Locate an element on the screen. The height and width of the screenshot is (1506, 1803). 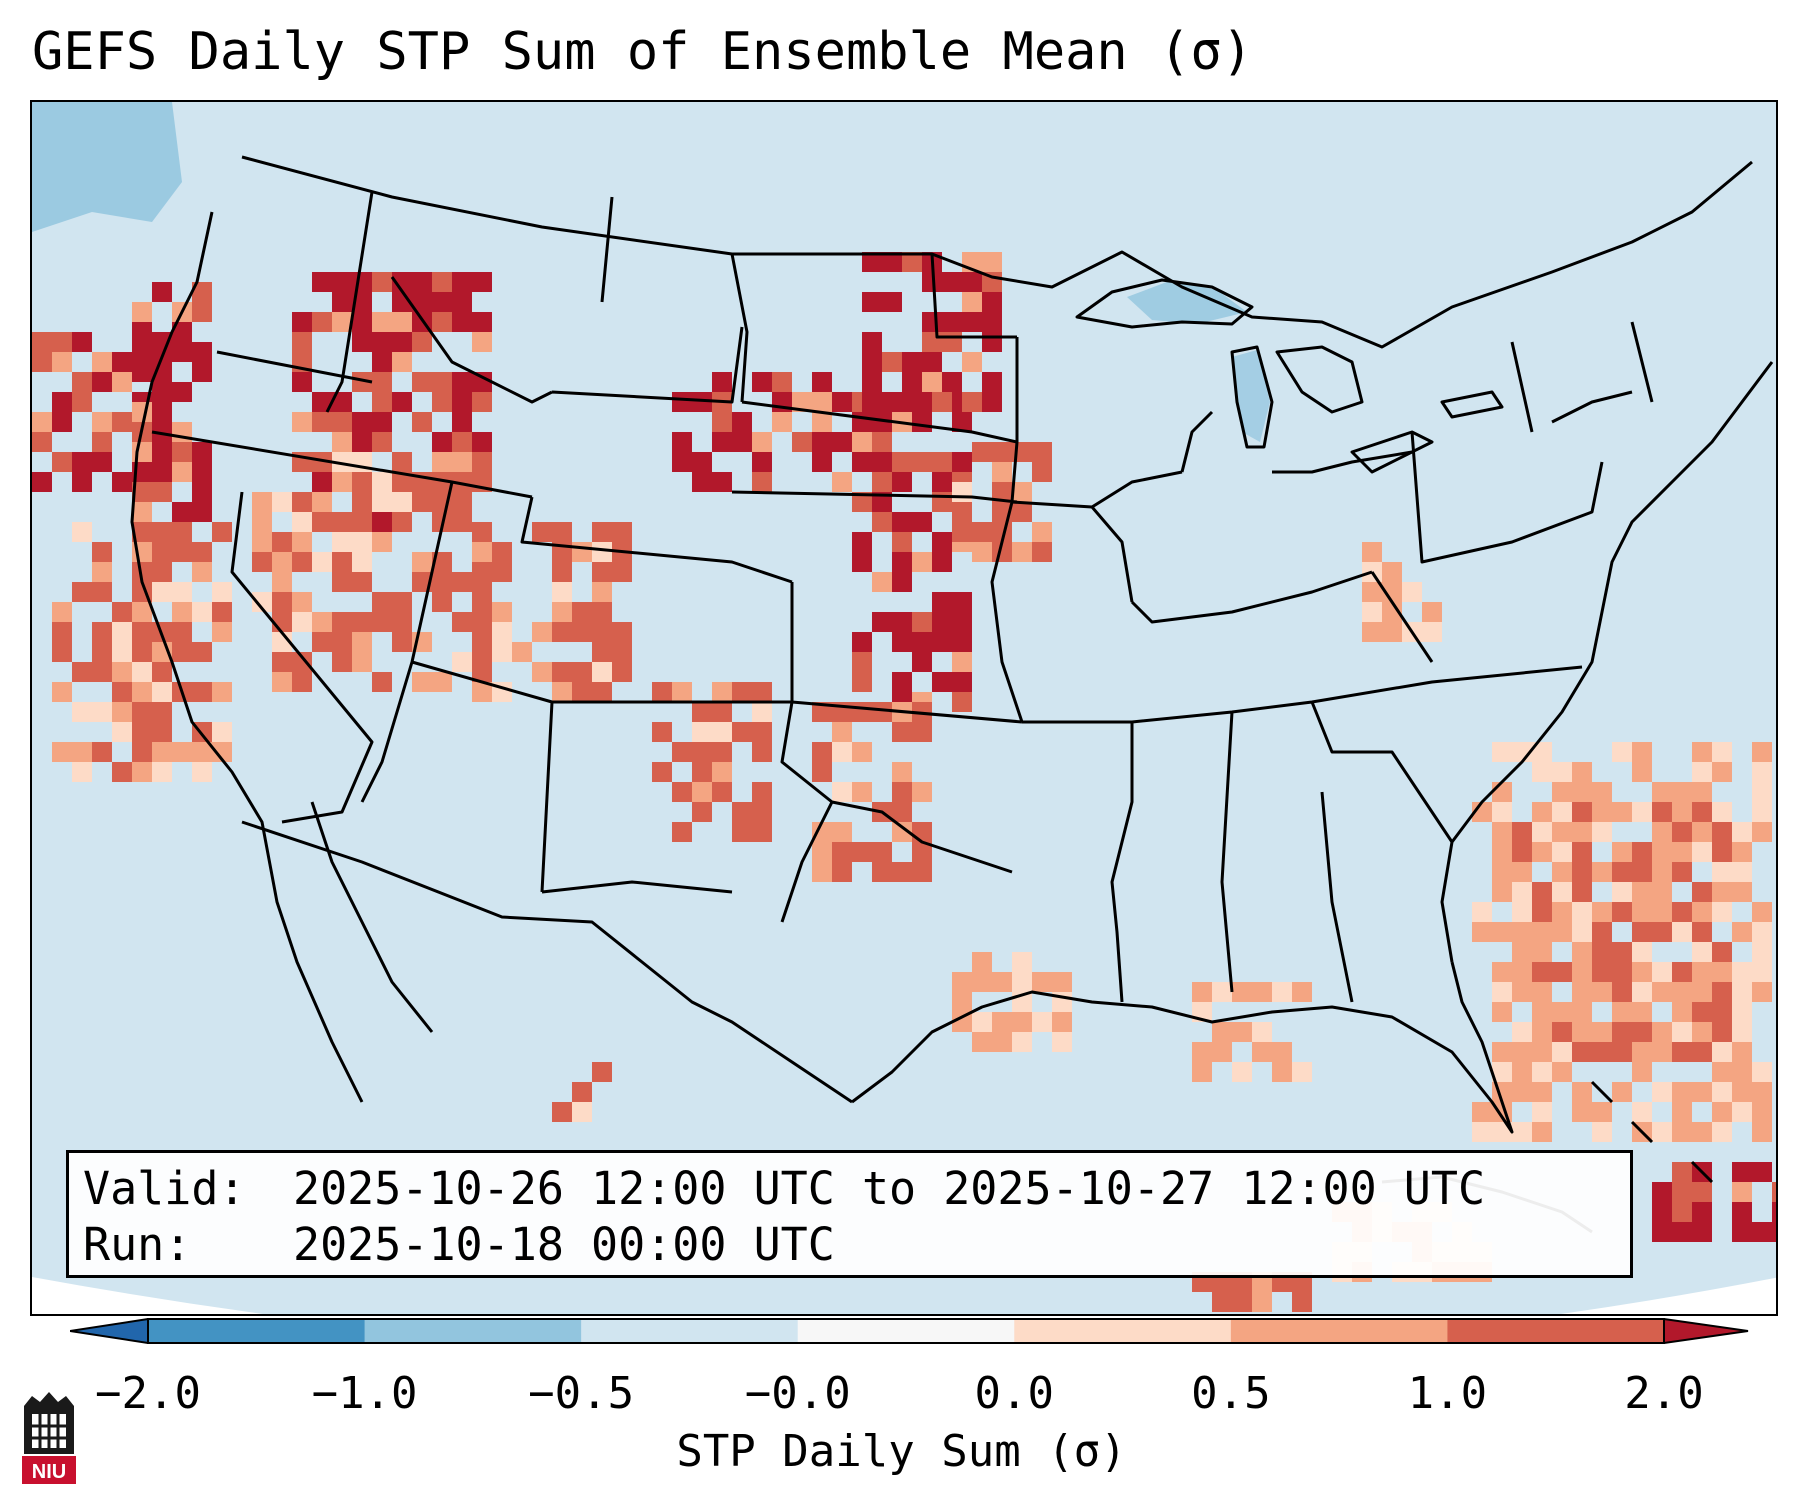
colorbar-extend-high is located at coordinates (1706, 1331).